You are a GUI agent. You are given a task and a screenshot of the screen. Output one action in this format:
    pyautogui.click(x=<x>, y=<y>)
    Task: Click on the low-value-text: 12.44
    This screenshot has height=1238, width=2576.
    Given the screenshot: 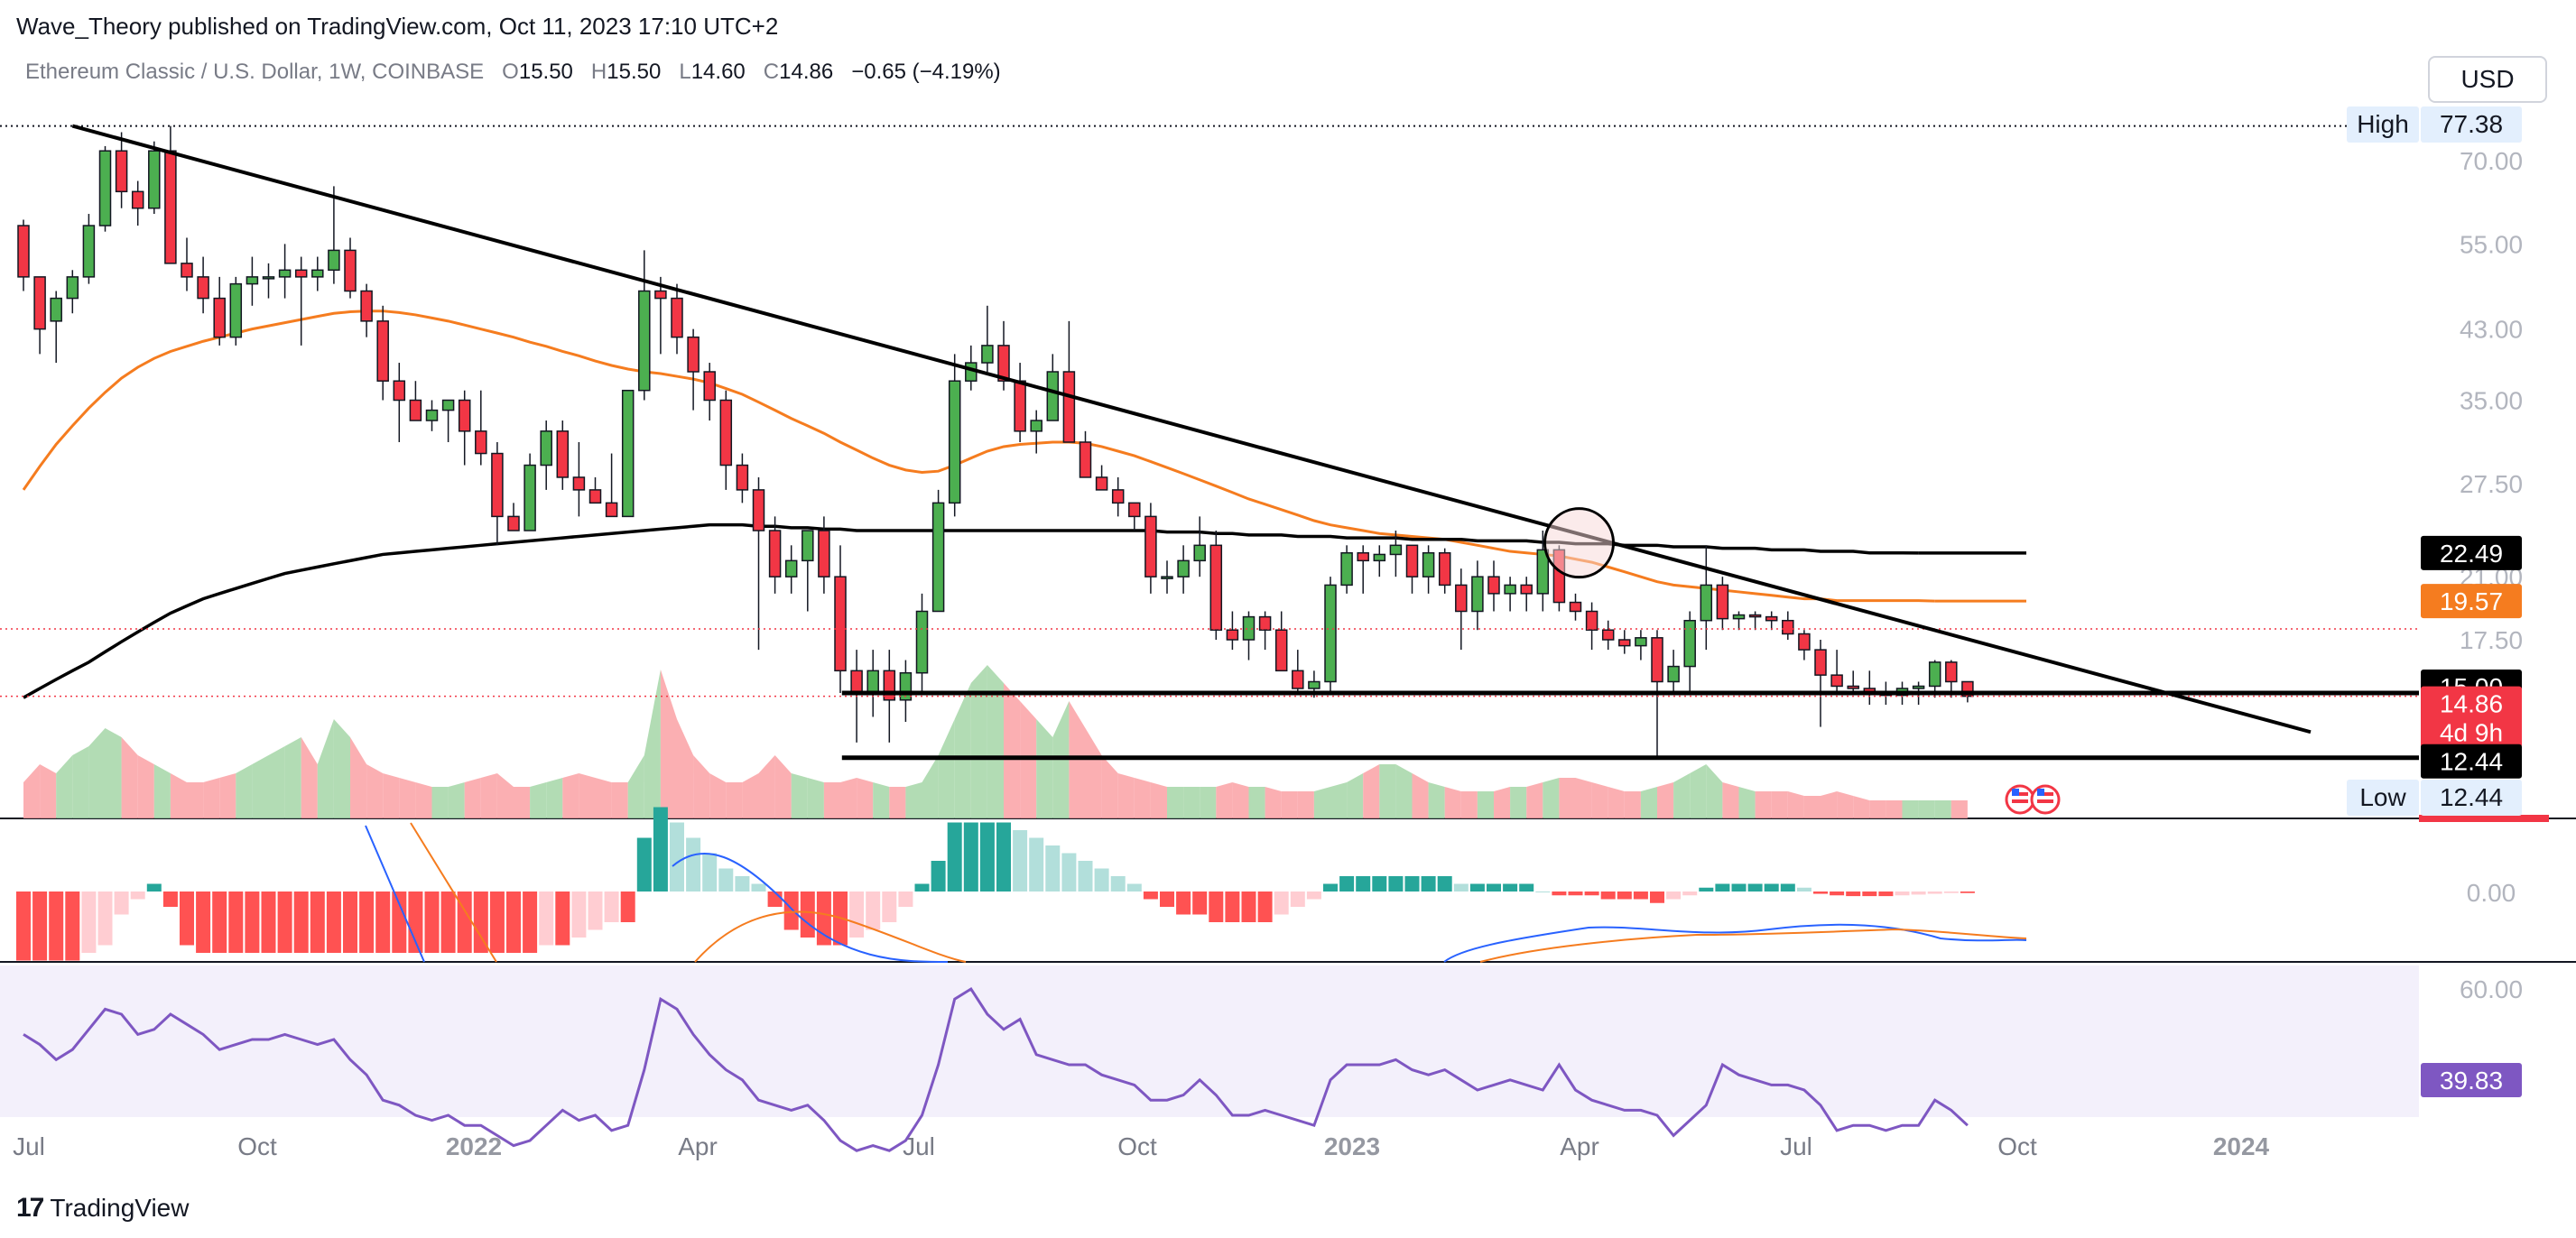 What is the action you would take?
    pyautogui.click(x=2471, y=797)
    